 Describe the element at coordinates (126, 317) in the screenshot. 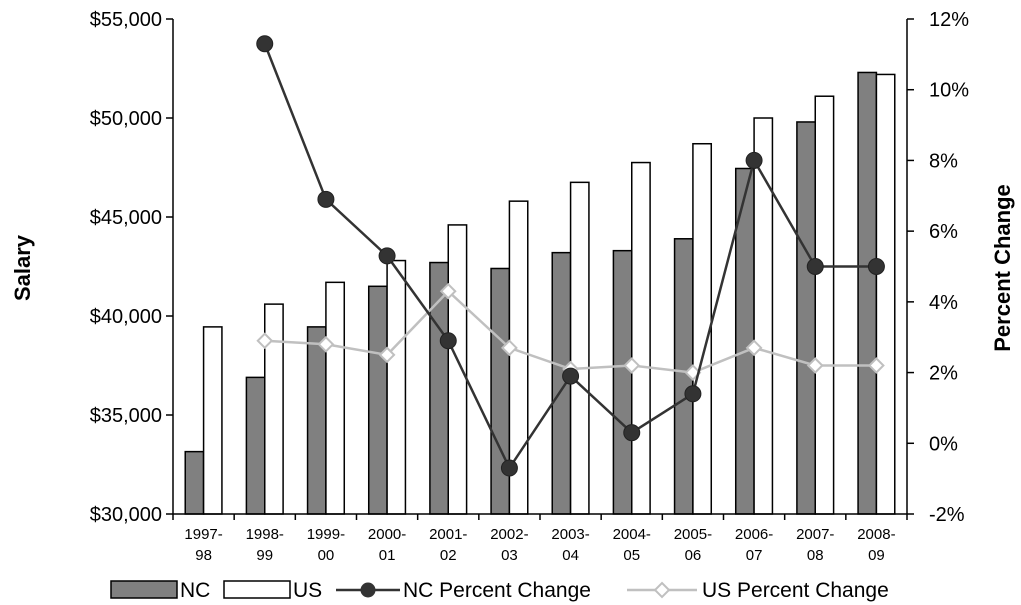

I see `y-tick-label: $40,000` at that location.